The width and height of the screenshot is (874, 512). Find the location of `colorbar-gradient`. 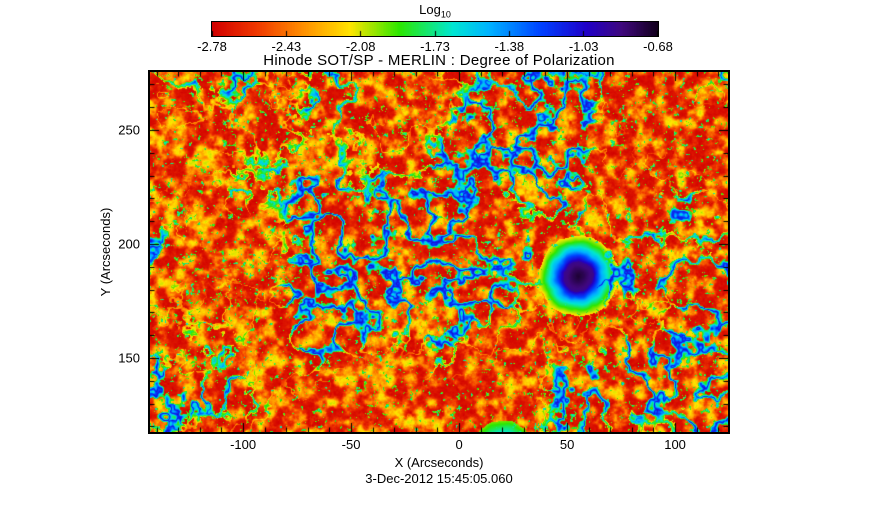

colorbar-gradient is located at coordinates (435, 29).